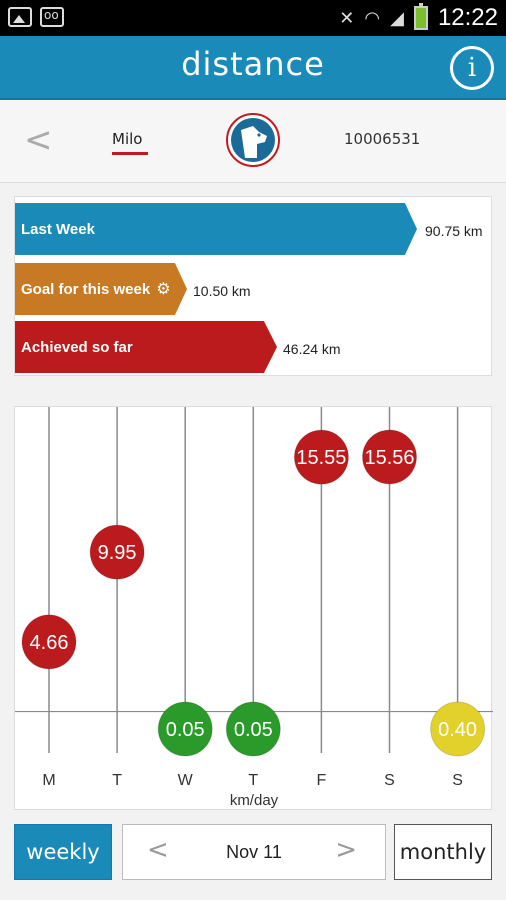  I want to click on page-title: distance, so click(253, 64).